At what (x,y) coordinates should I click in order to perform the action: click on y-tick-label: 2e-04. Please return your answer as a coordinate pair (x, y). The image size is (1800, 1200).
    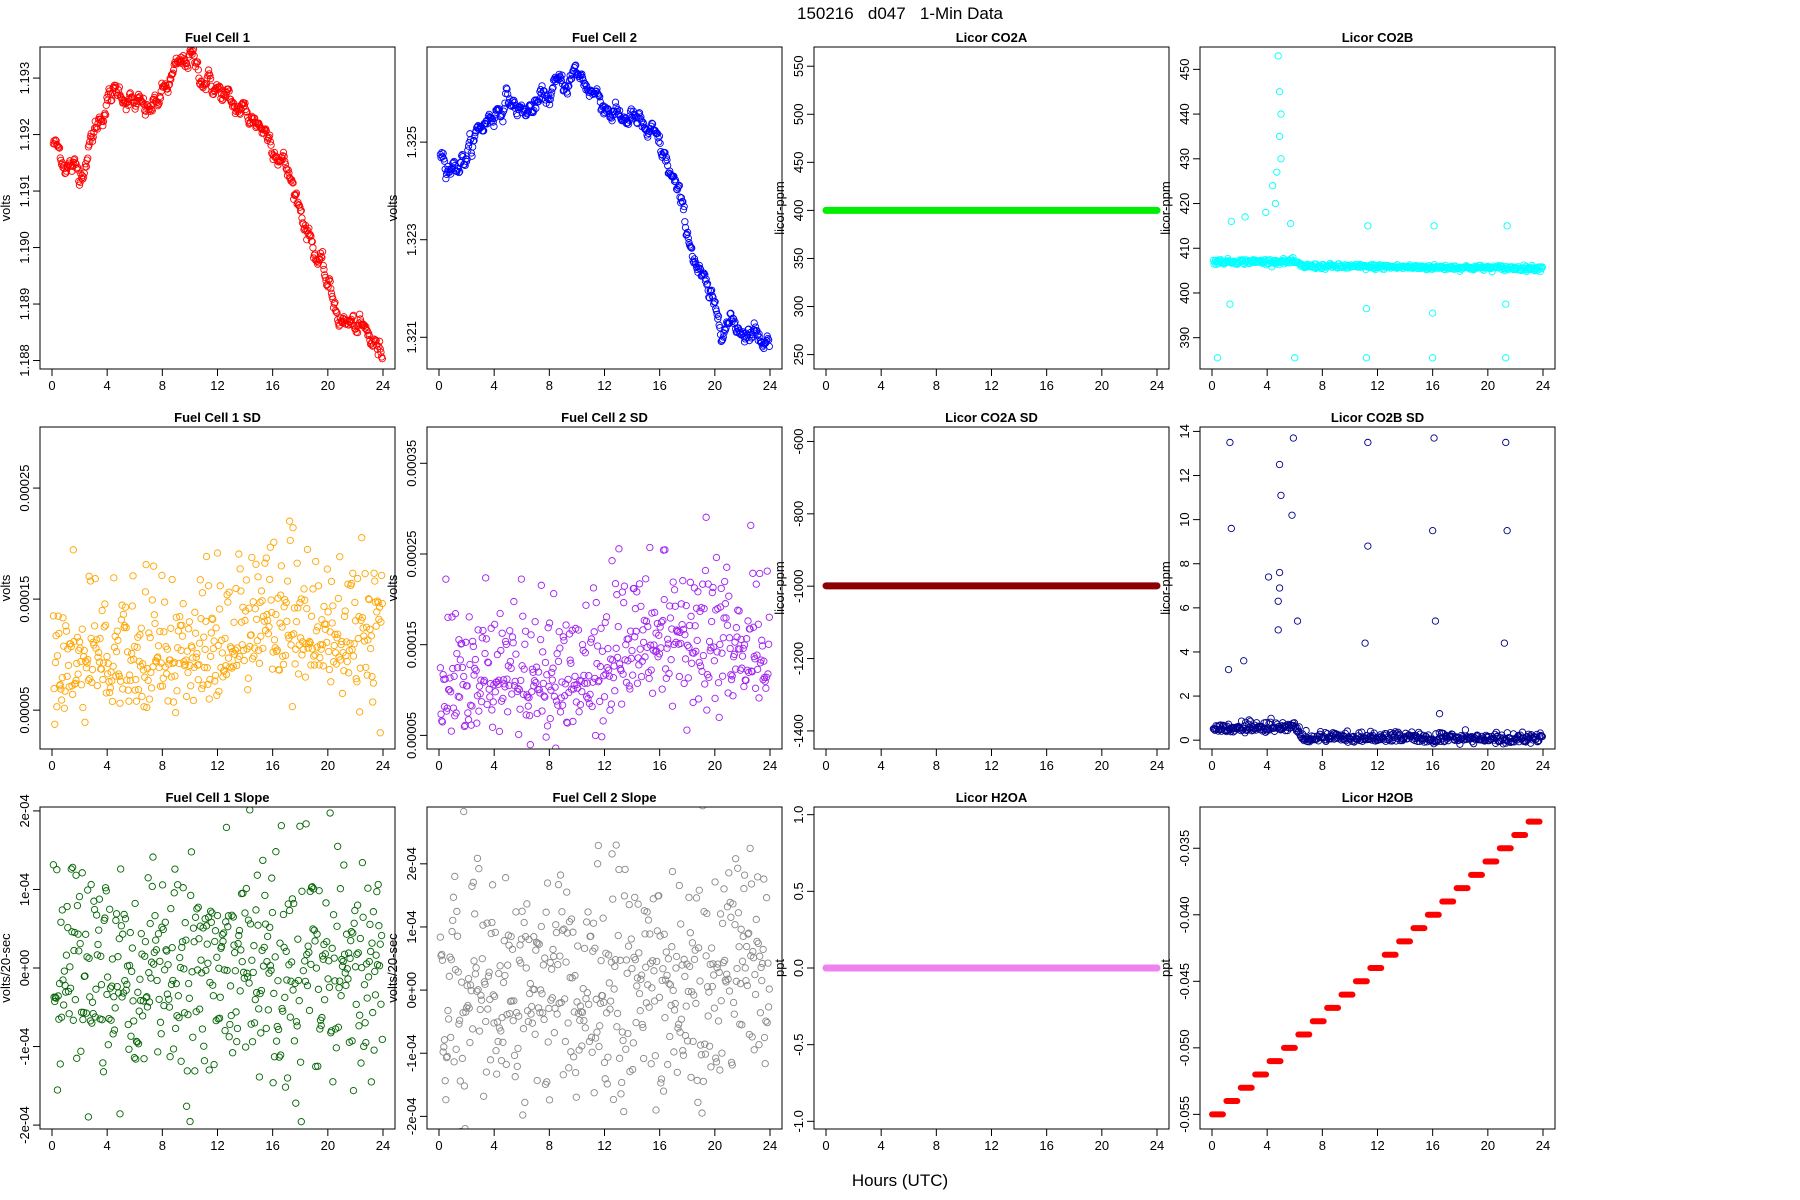
    Looking at the image, I should click on (411, 863).